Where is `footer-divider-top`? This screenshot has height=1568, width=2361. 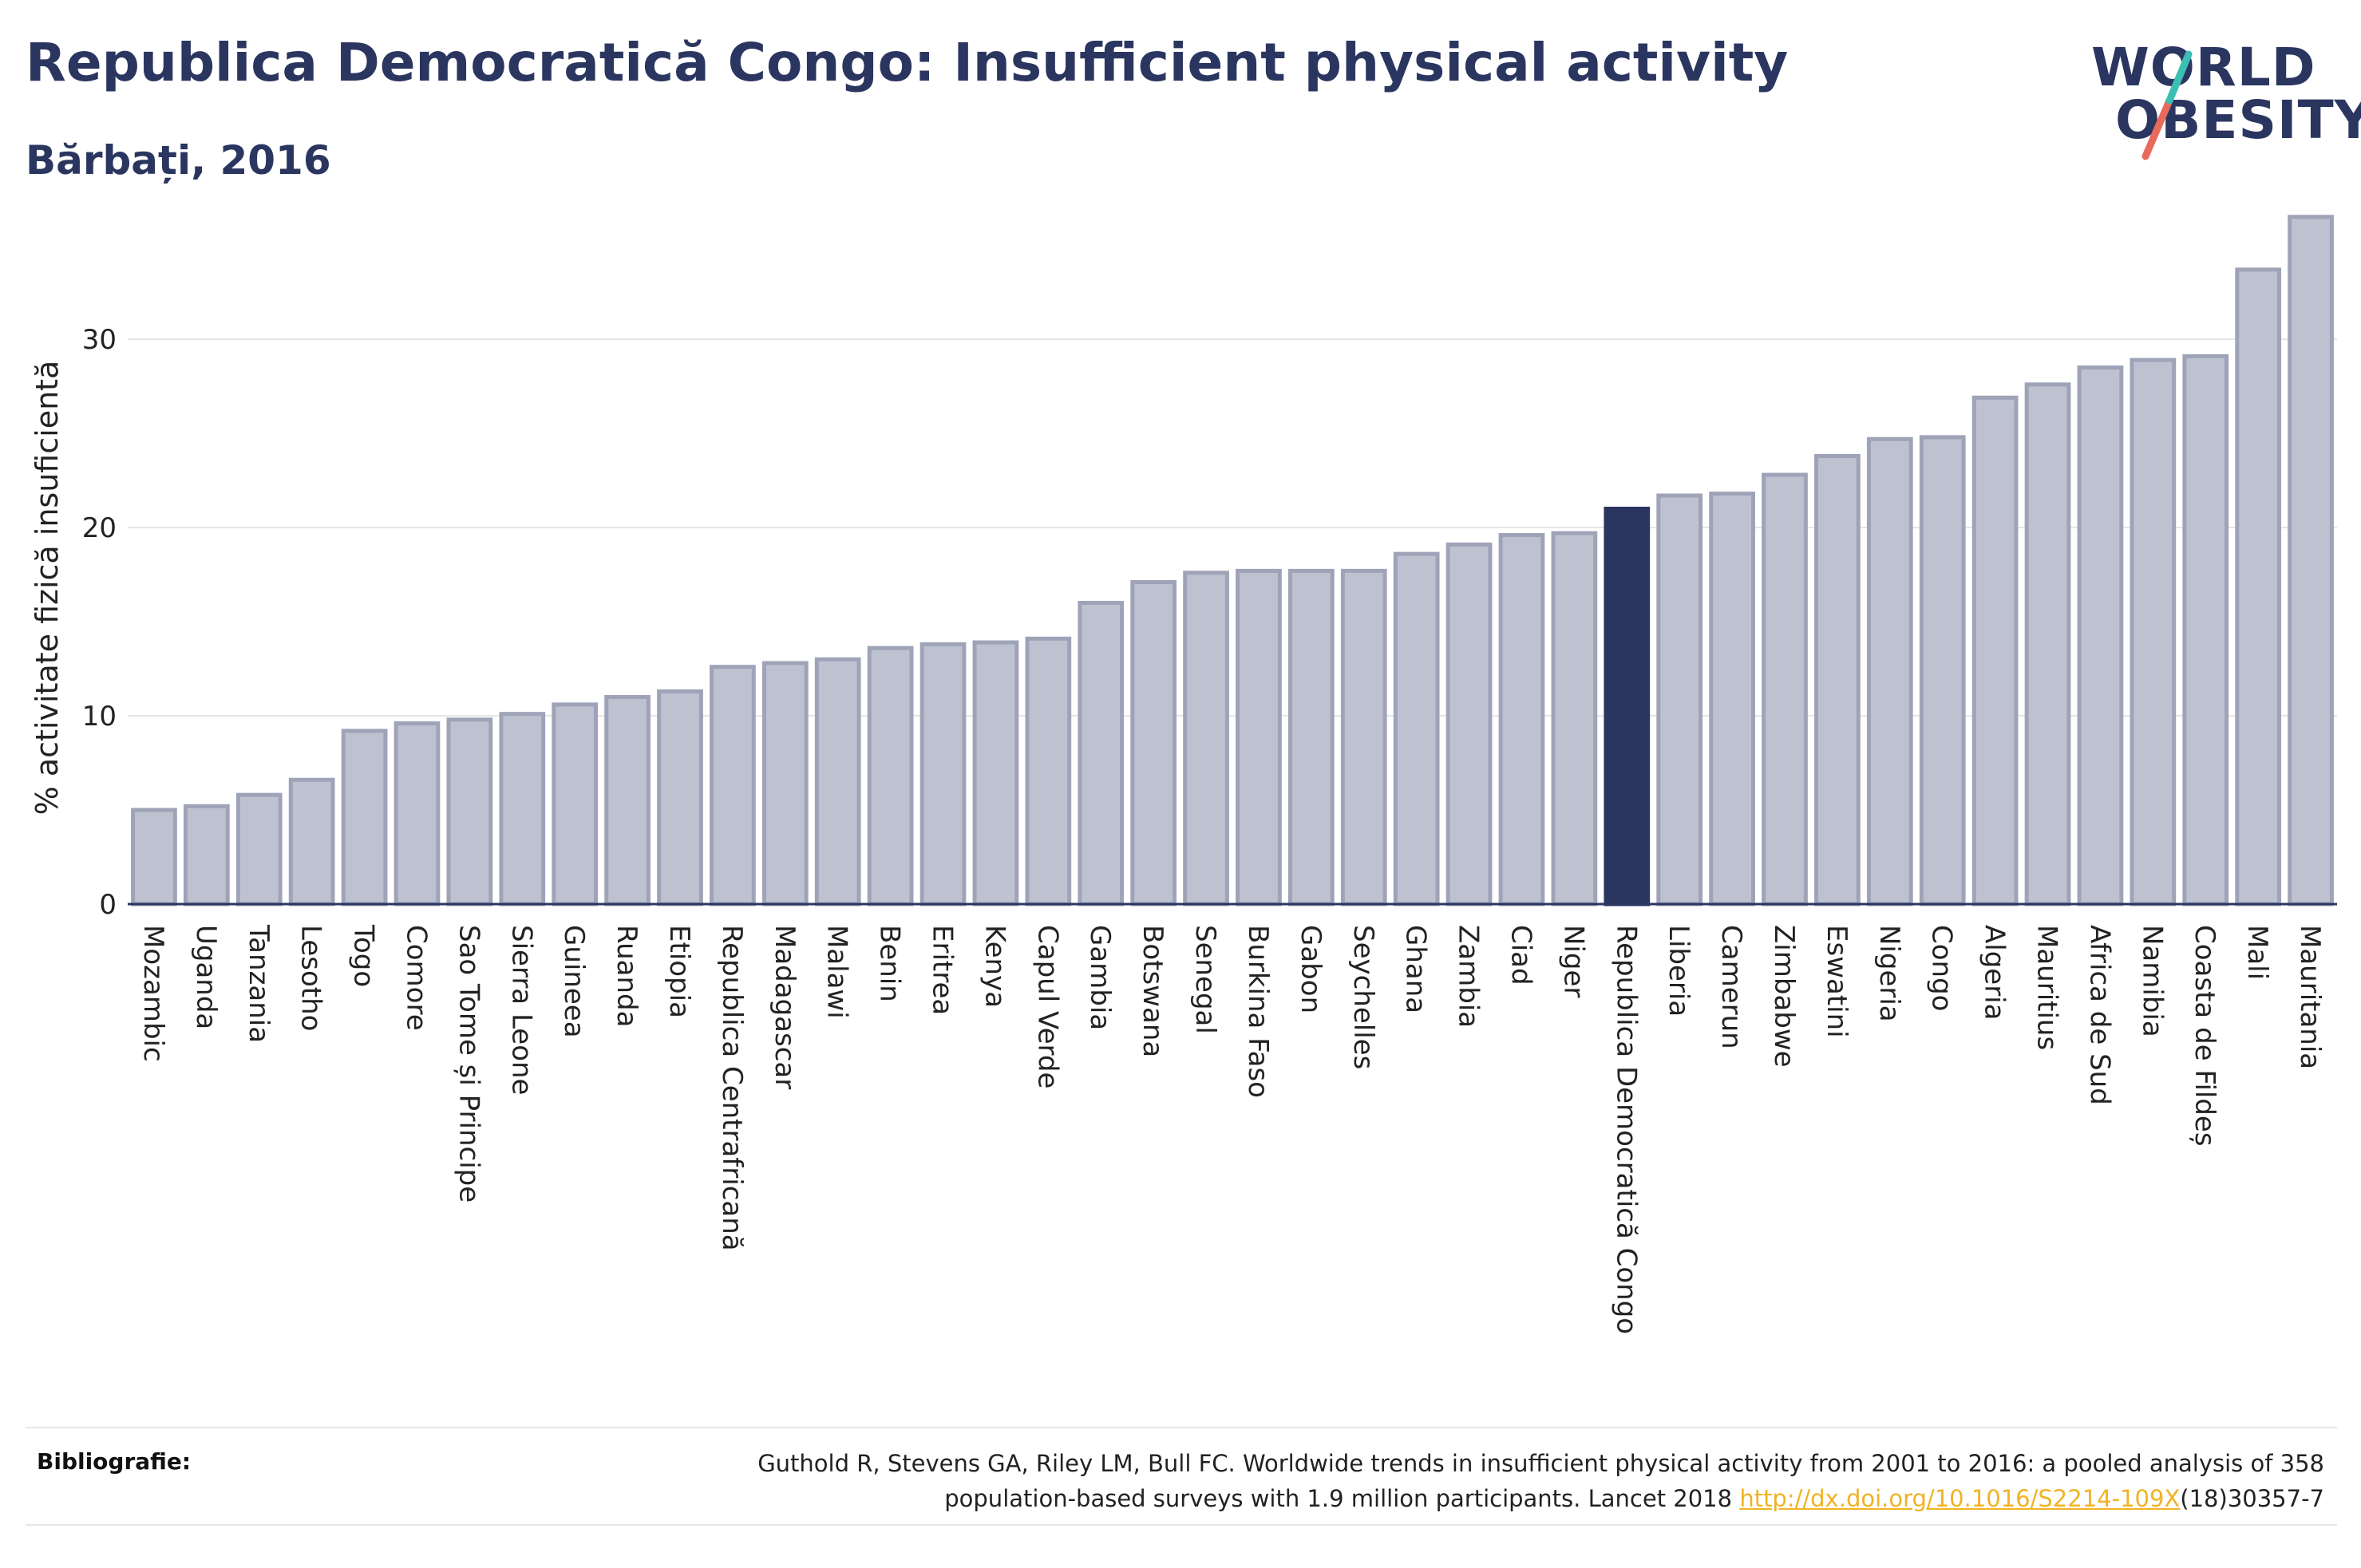 footer-divider-top is located at coordinates (1181, 1427).